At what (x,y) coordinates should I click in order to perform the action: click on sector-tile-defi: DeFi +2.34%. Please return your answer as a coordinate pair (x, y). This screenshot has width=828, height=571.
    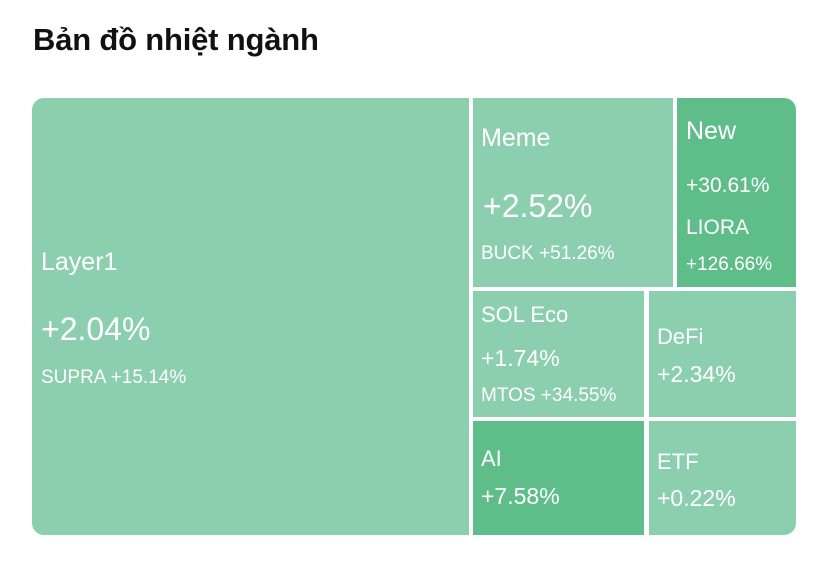
    Looking at the image, I should click on (722, 354).